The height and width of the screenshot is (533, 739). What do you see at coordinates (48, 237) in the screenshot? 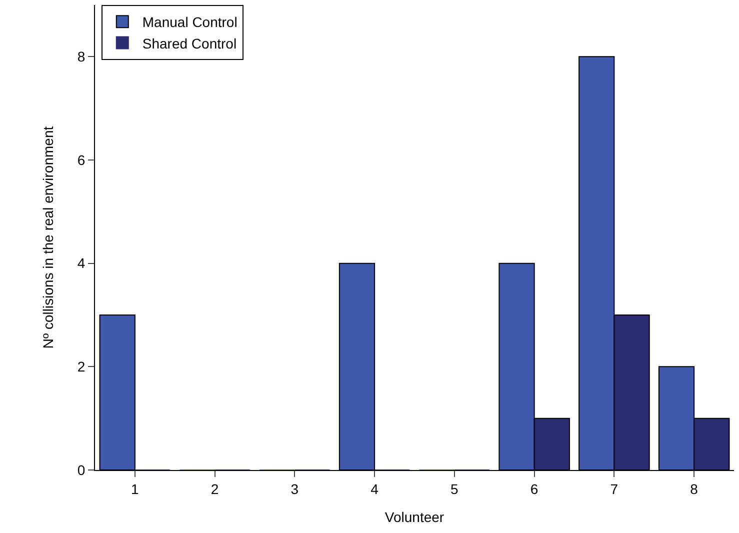
I see `y-axis-title: Nº collisions in the real environment` at bounding box center [48, 237].